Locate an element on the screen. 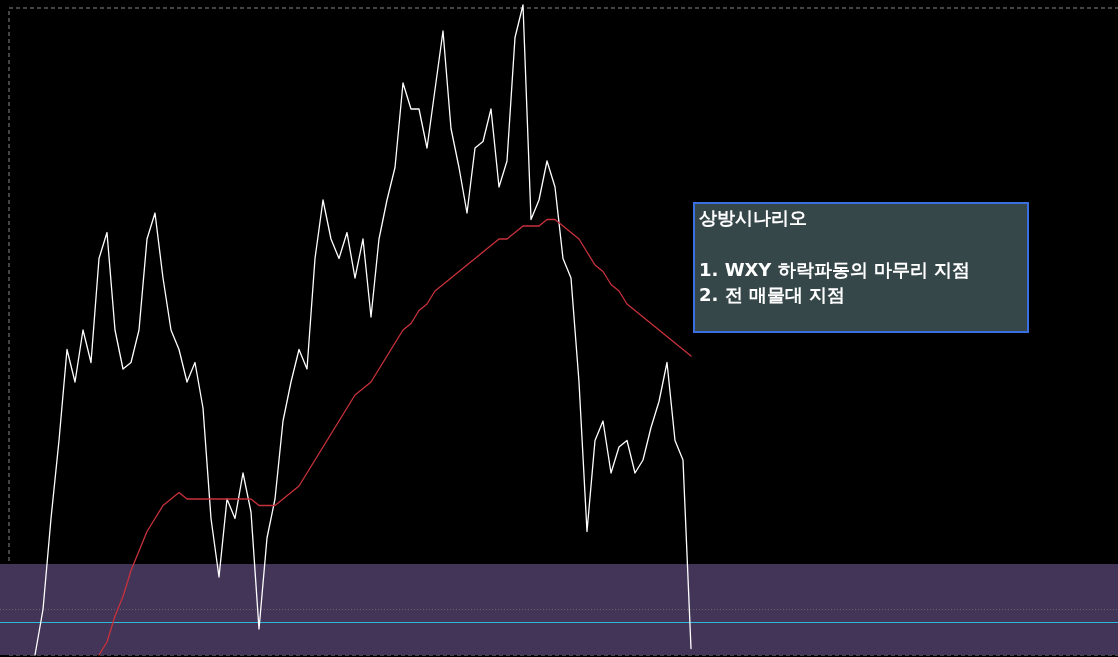  text: 1. WXY 하락파동의 마무리 지점 is located at coordinates (835, 269).